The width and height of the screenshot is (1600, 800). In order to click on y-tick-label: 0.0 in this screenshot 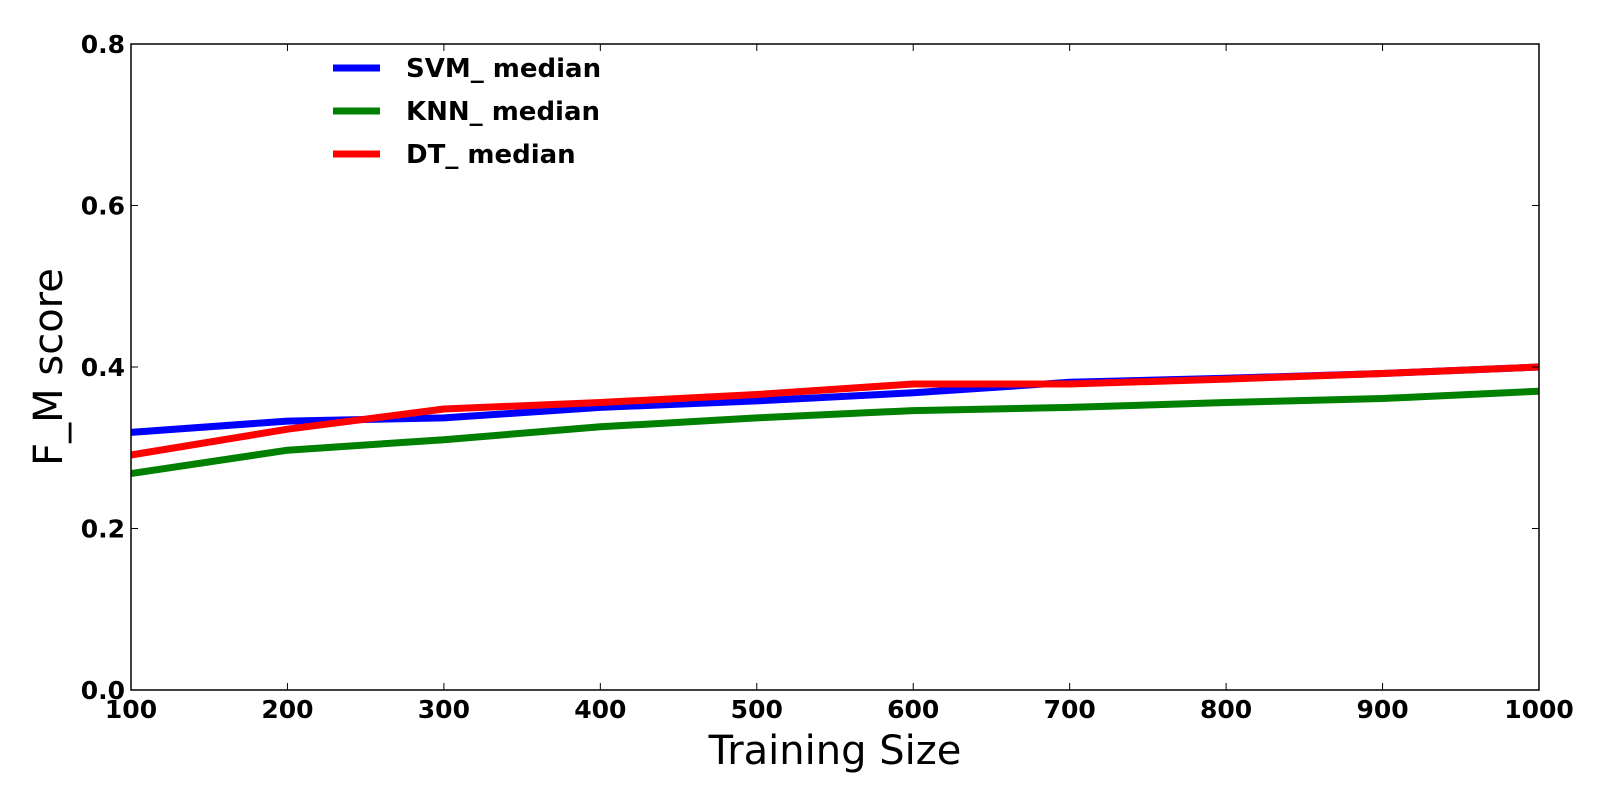, I will do `click(103, 690)`.